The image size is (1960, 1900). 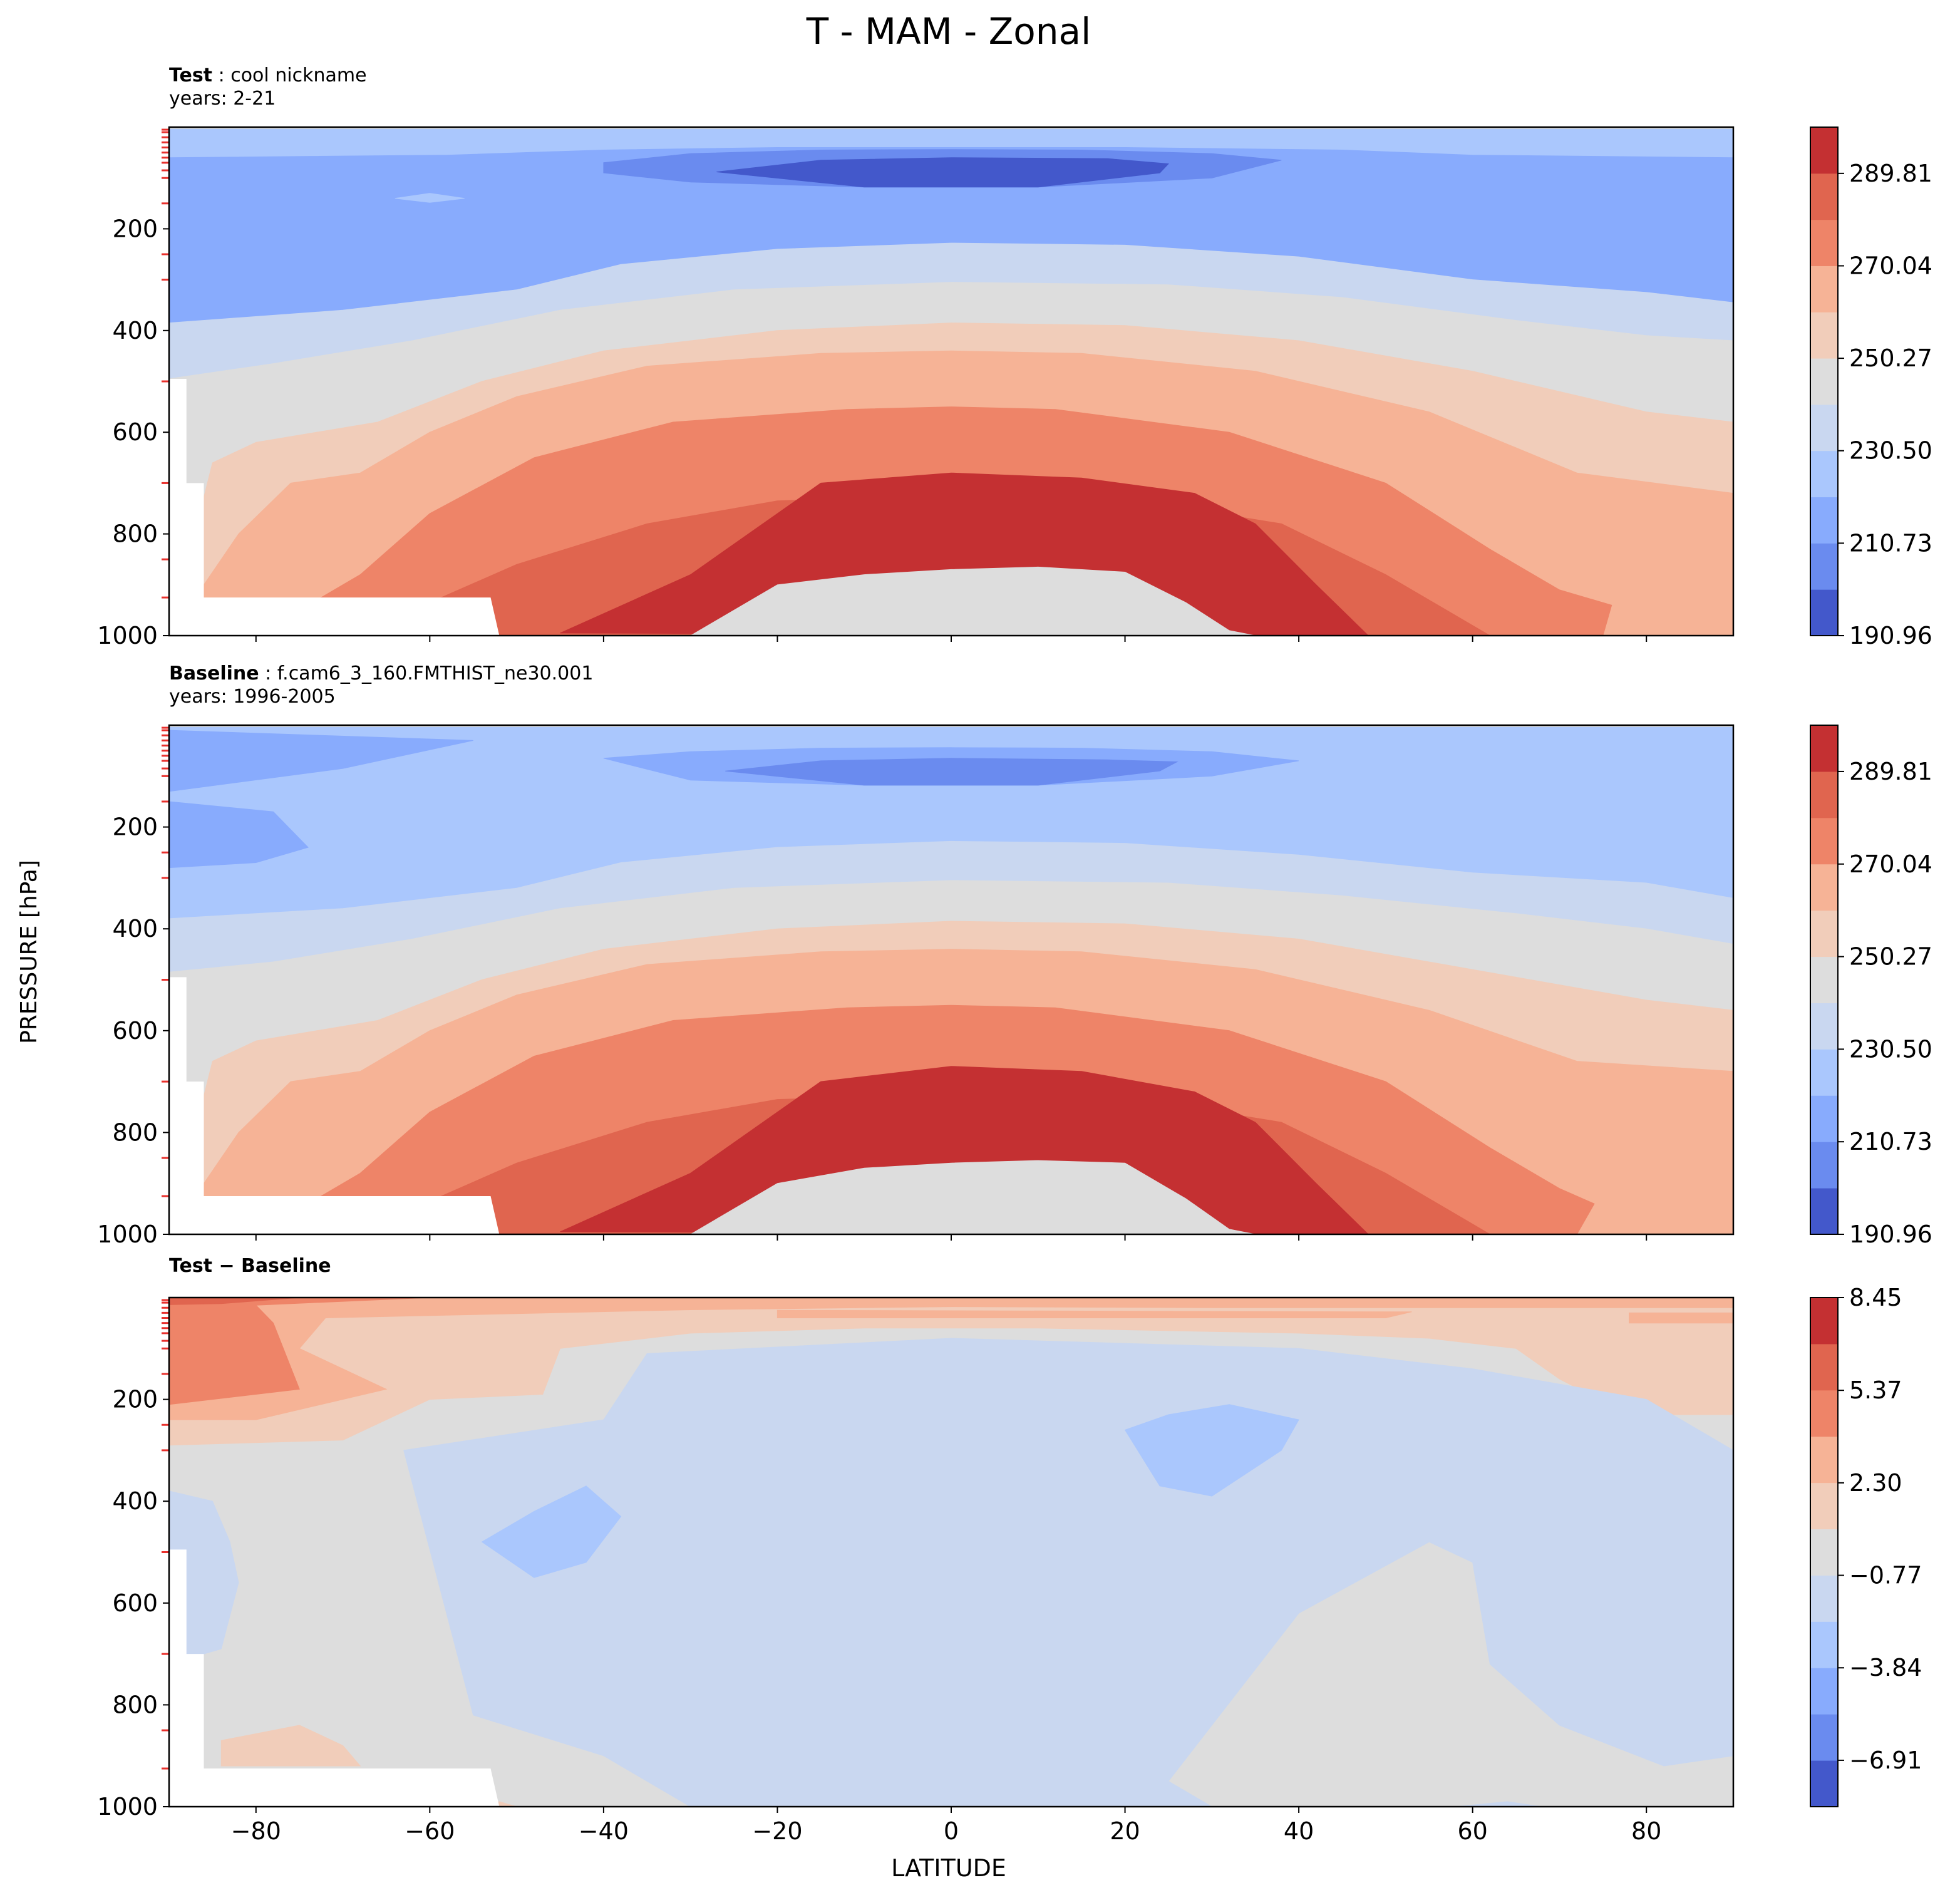 I want to click on x-tick-label: 80, so click(x=1646, y=1831).